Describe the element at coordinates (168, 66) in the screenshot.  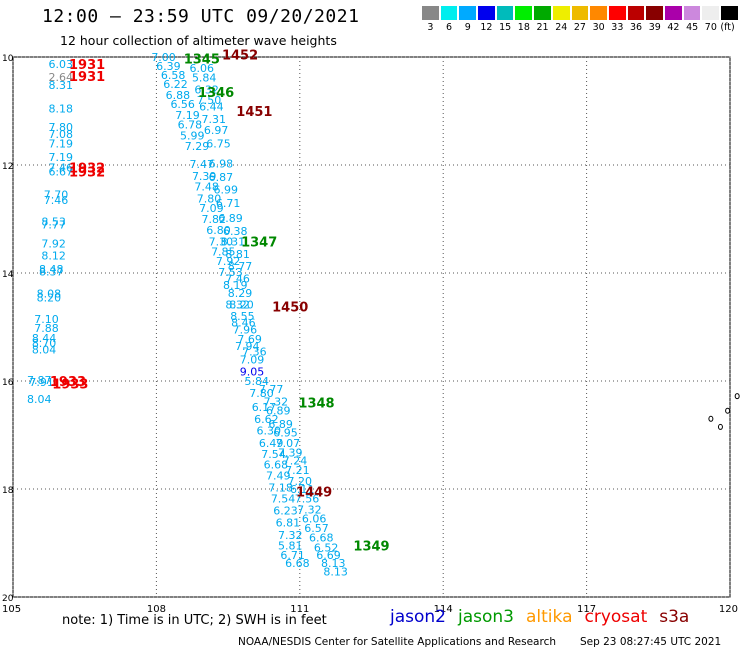
I see `swh-value: 6.39` at that location.